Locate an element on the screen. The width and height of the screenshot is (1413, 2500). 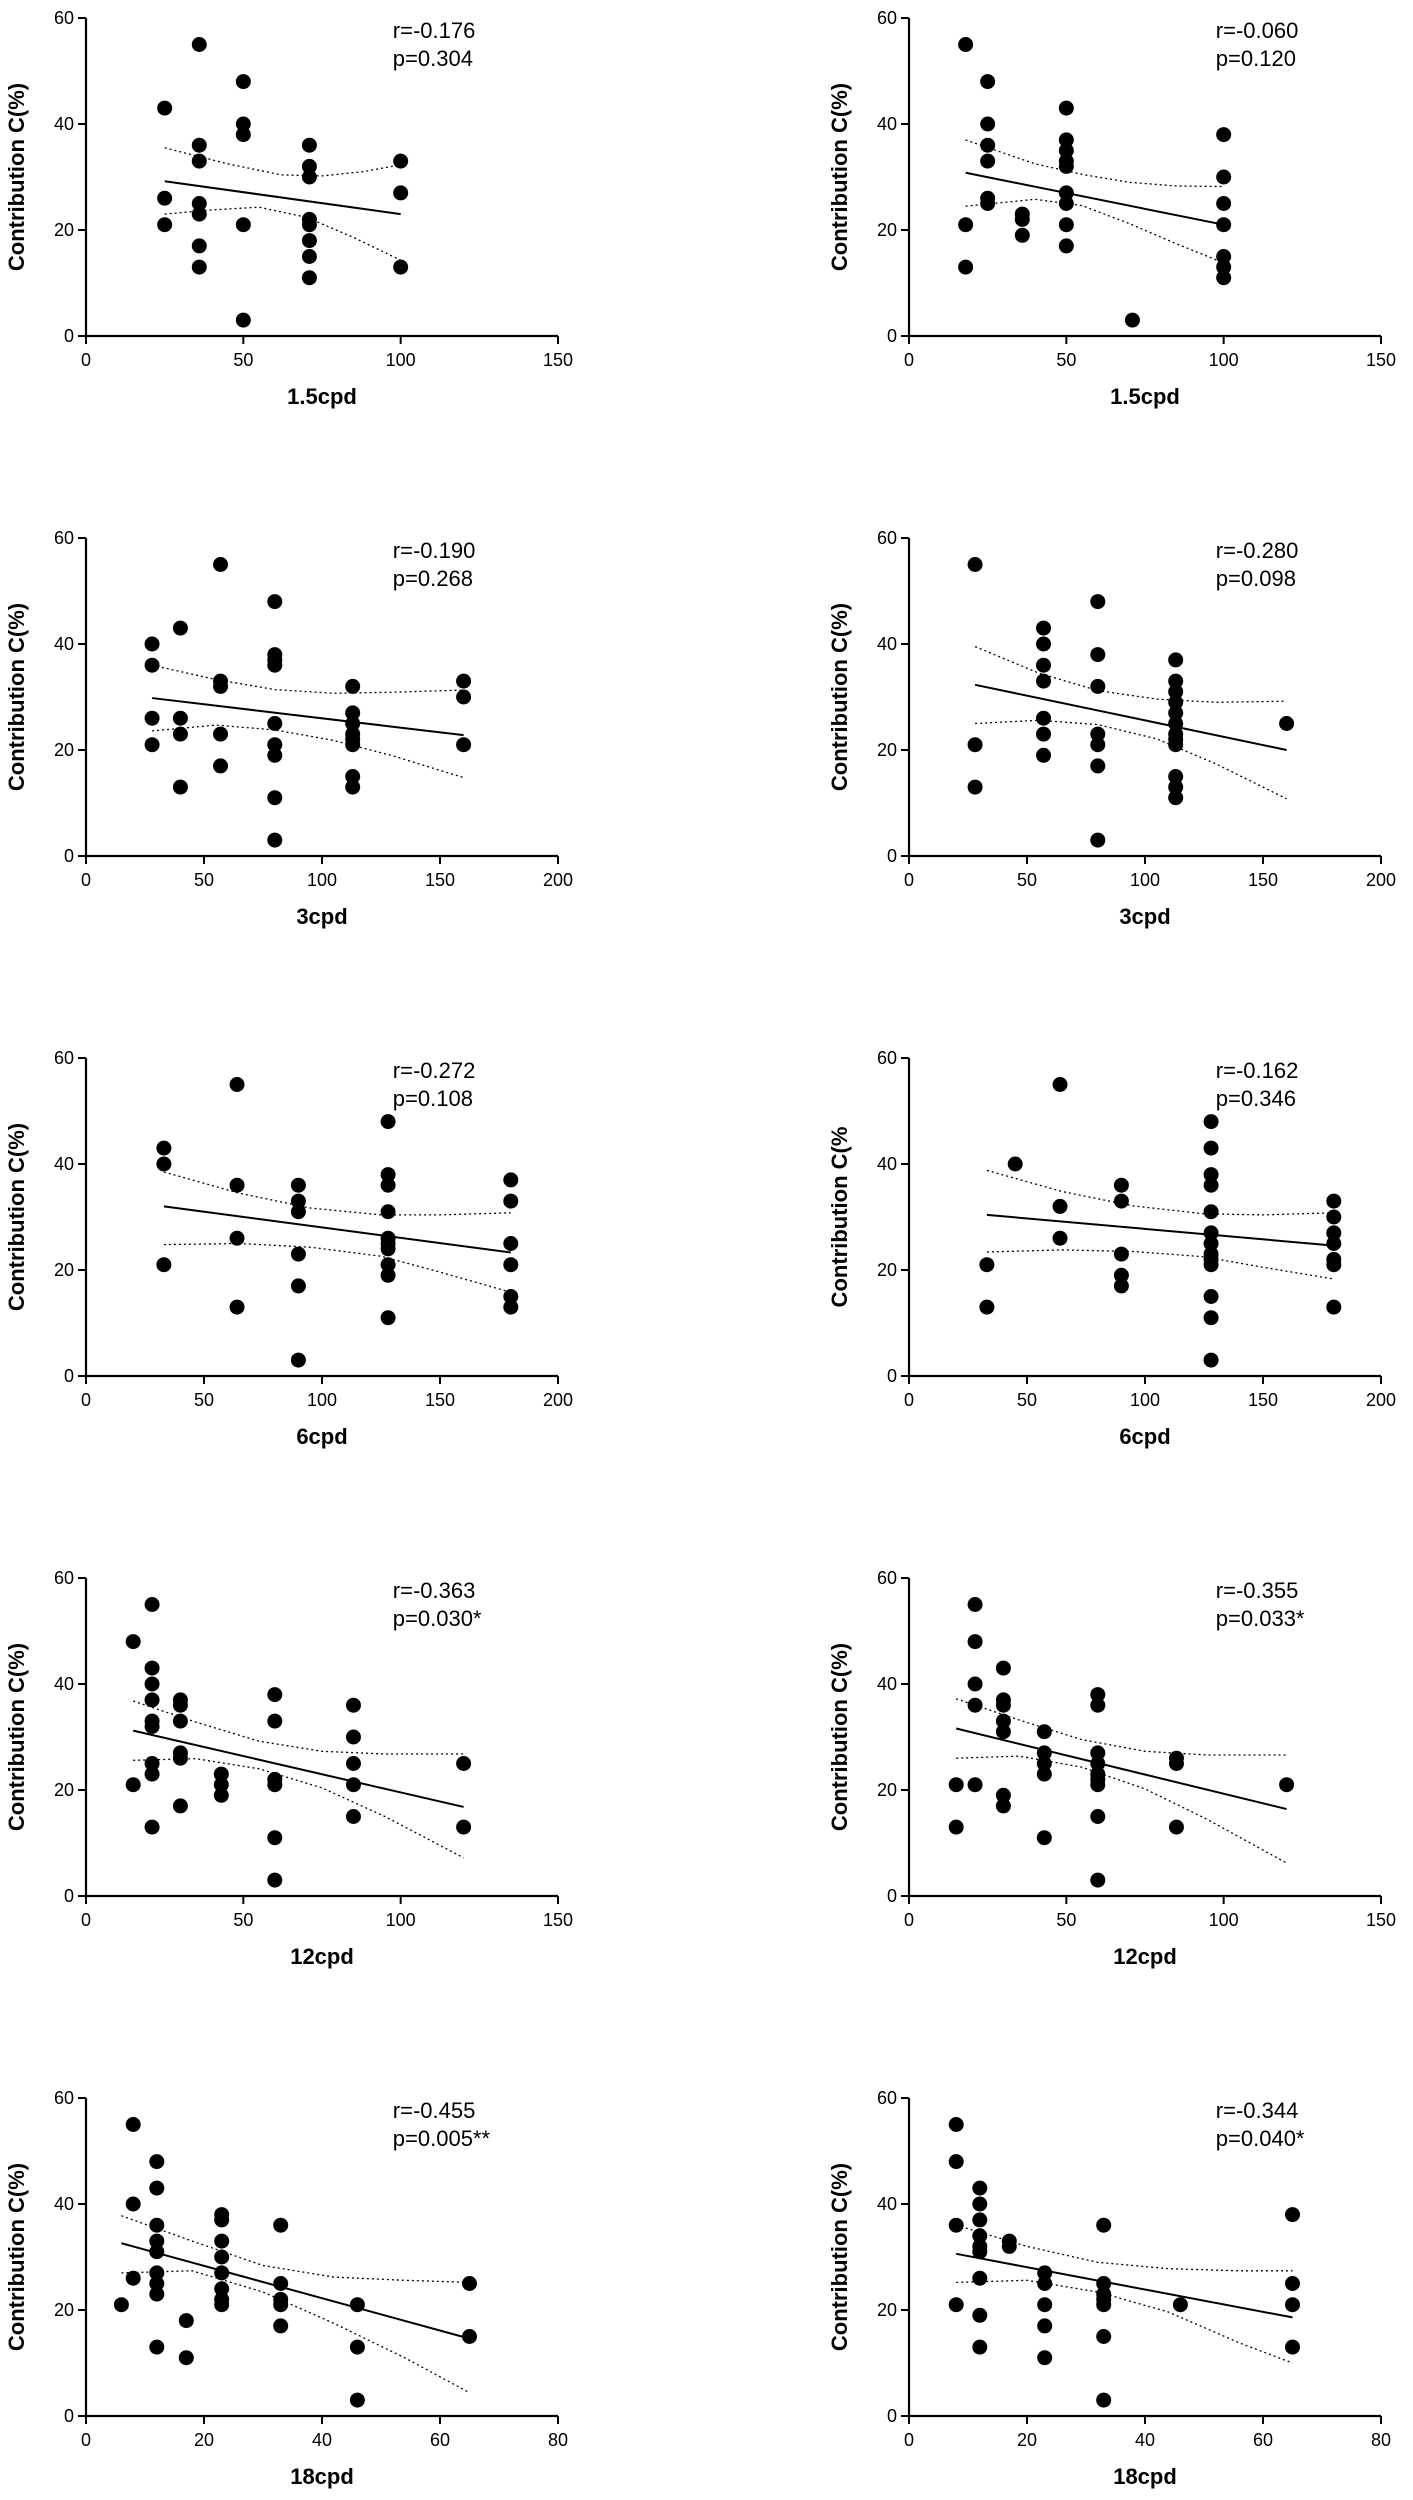
stat-p: p=0.098 is located at coordinates (1256, 578).